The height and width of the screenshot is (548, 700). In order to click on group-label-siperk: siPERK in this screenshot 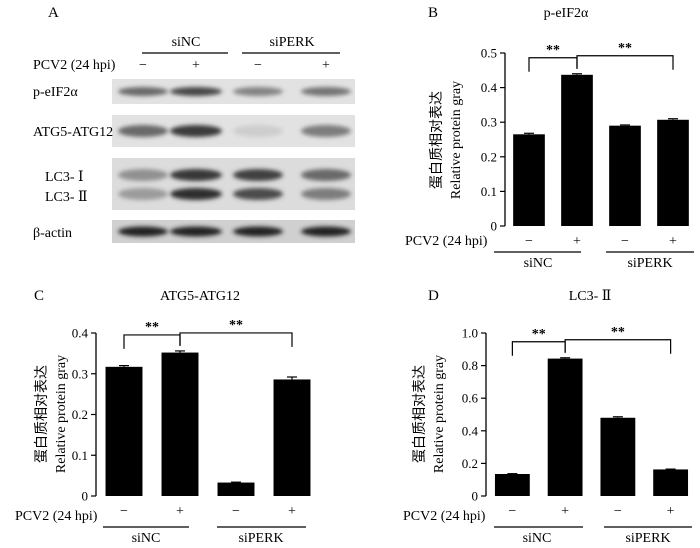, I will do `click(291, 42)`.